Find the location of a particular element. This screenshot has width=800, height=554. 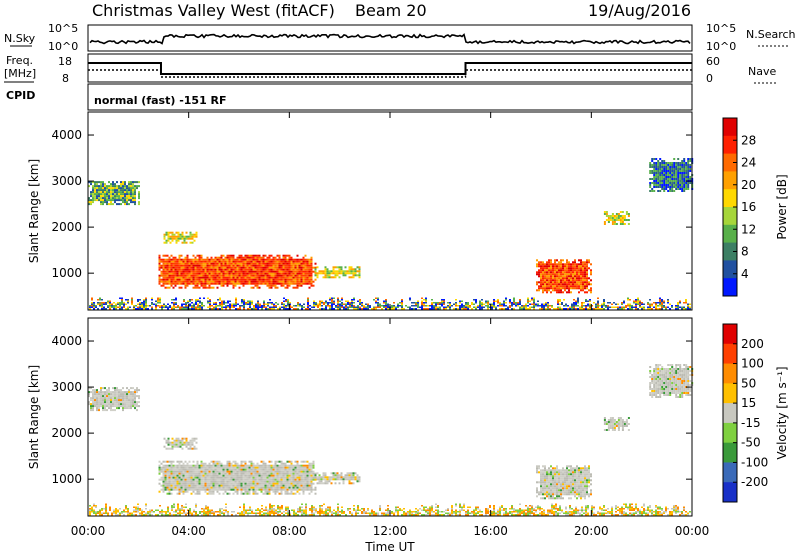

cpid-label: CPID is located at coordinates (20, 95).